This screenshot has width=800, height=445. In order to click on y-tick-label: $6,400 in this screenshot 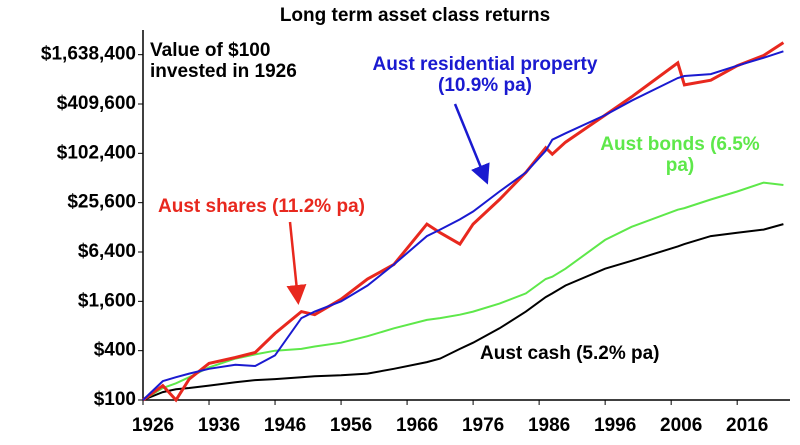, I will do `click(107, 251)`.